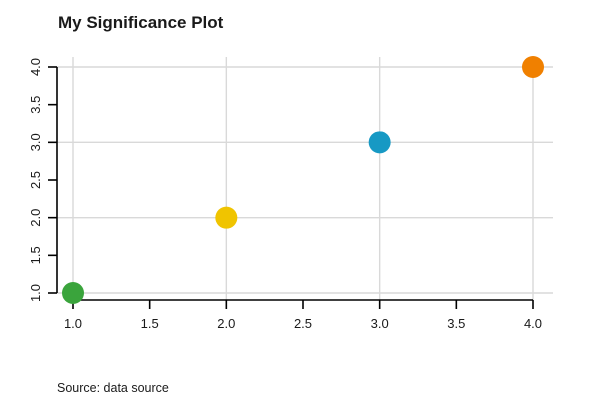 The image size is (600, 400). What do you see at coordinates (35, 142) in the screenshot?
I see `y-axis-tick-label: 3.0` at bounding box center [35, 142].